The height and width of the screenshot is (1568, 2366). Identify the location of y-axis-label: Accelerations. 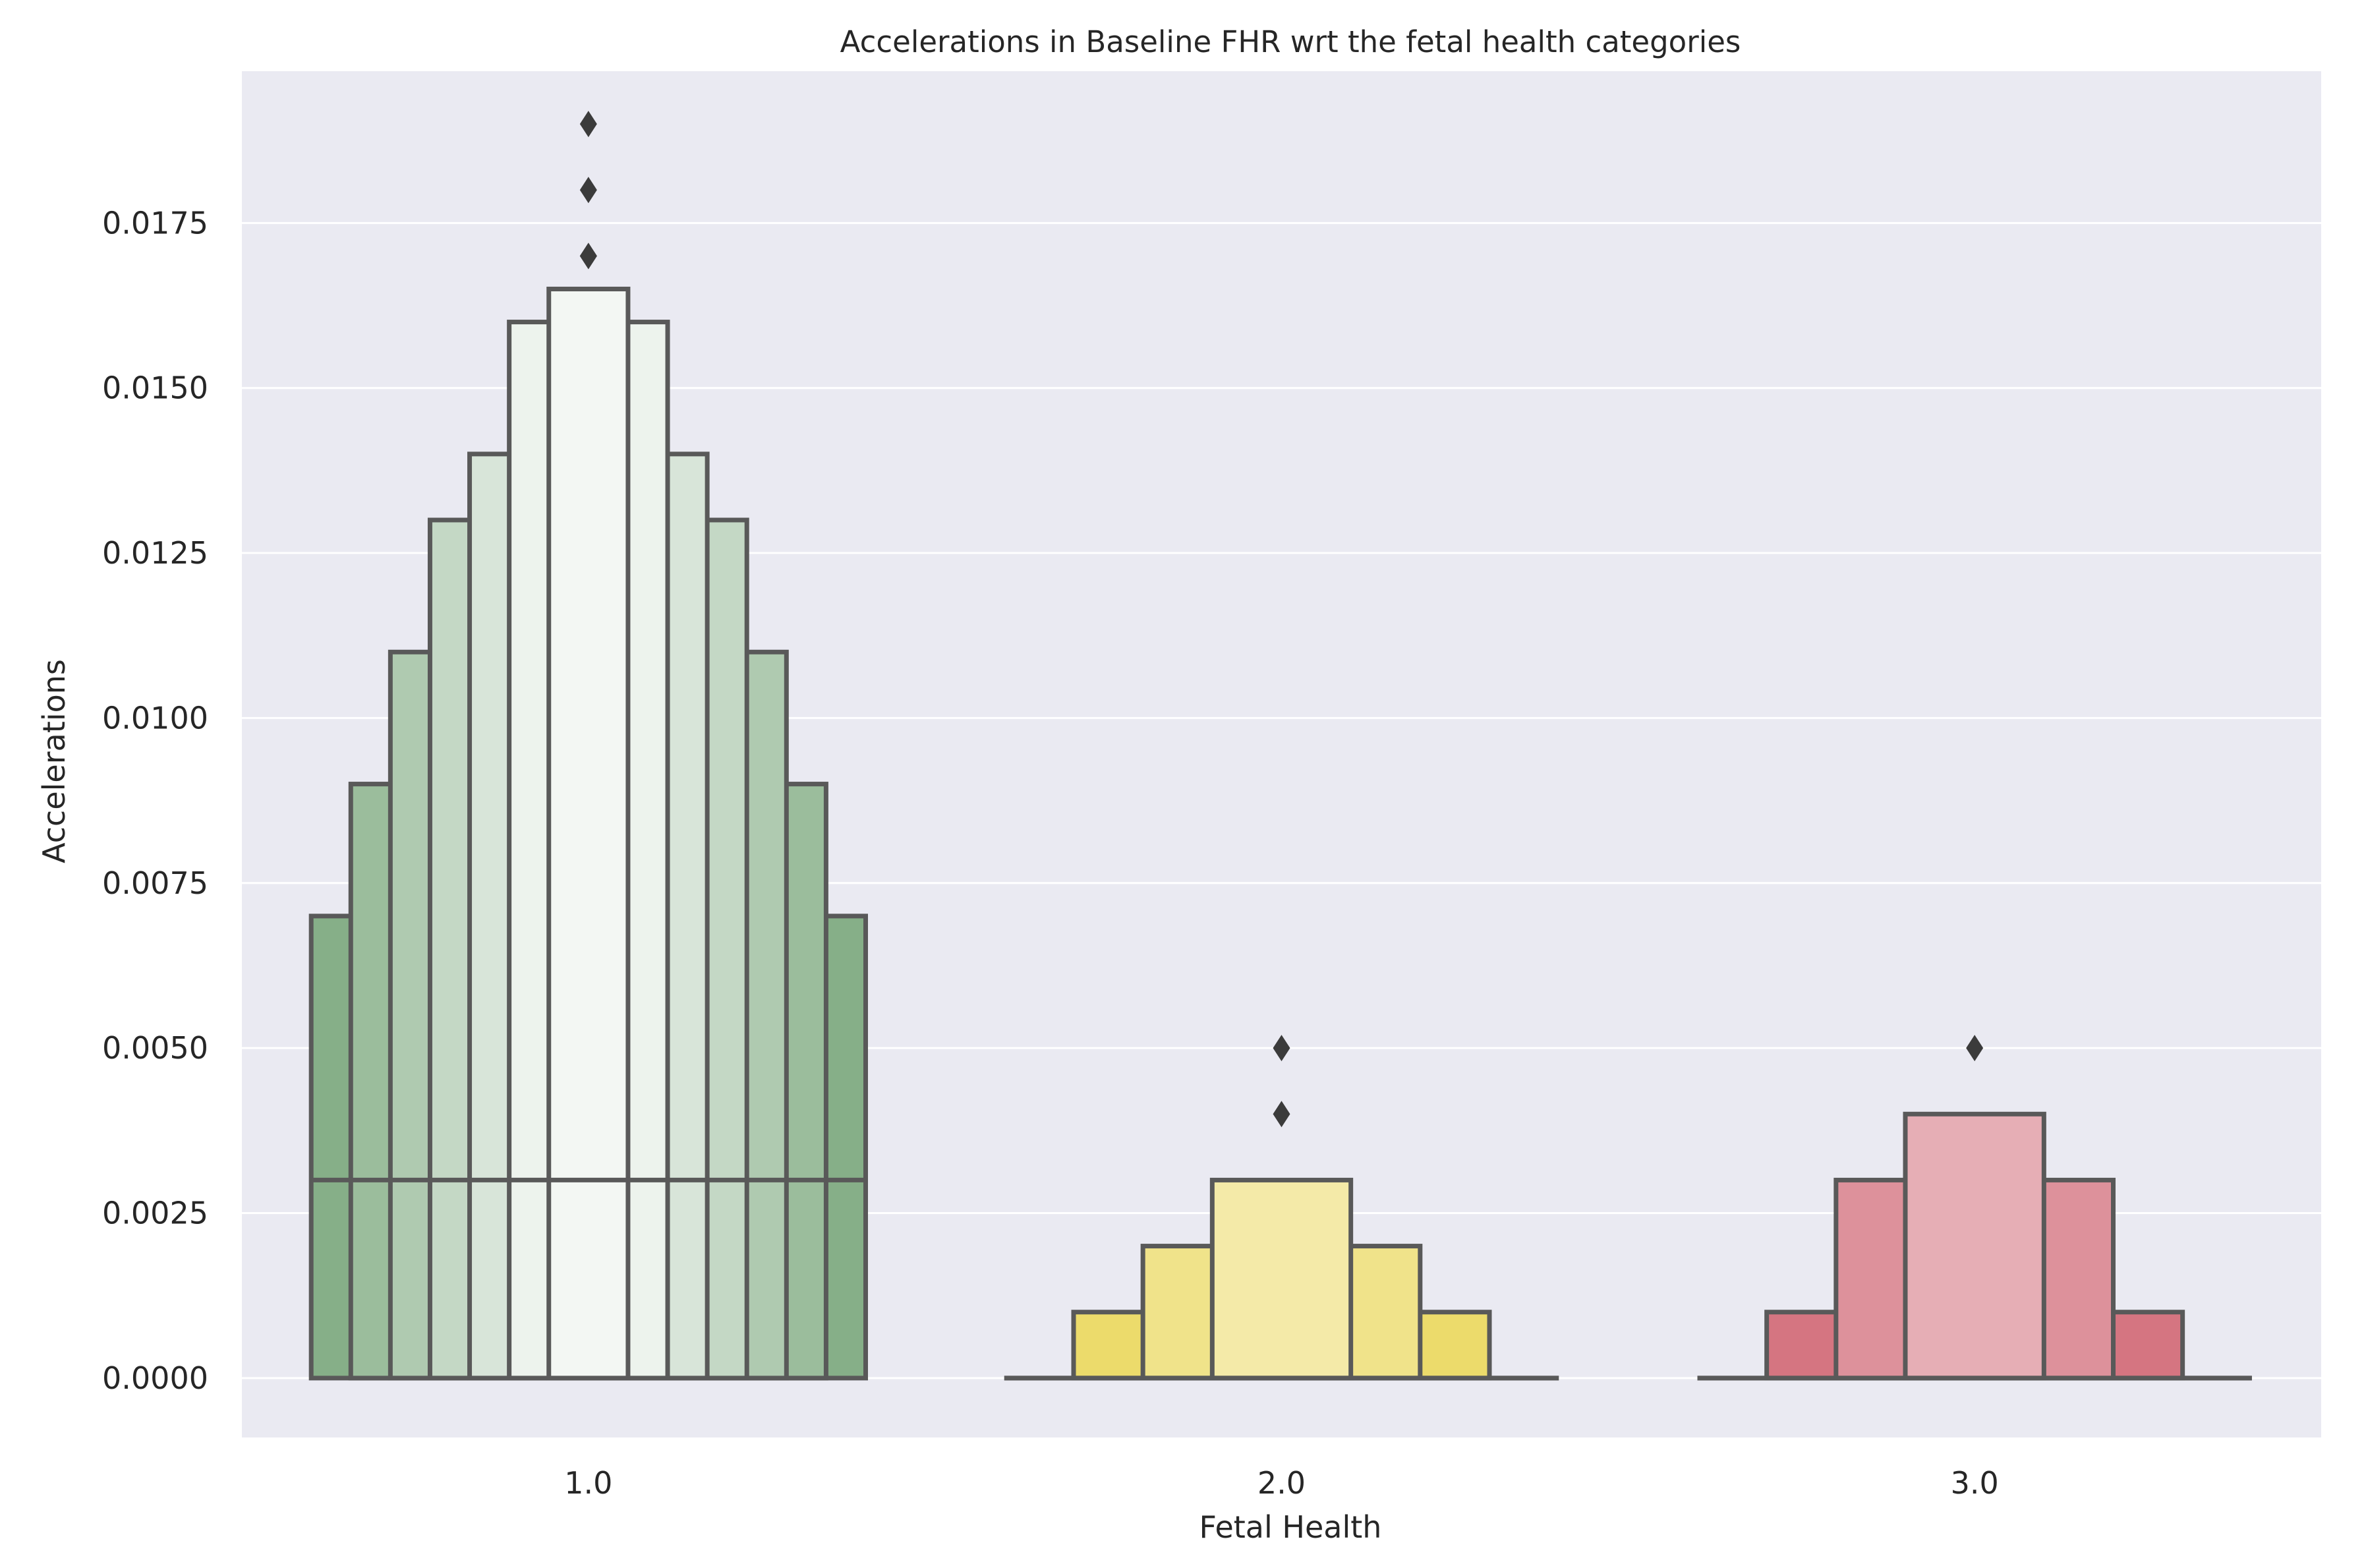
(54, 761).